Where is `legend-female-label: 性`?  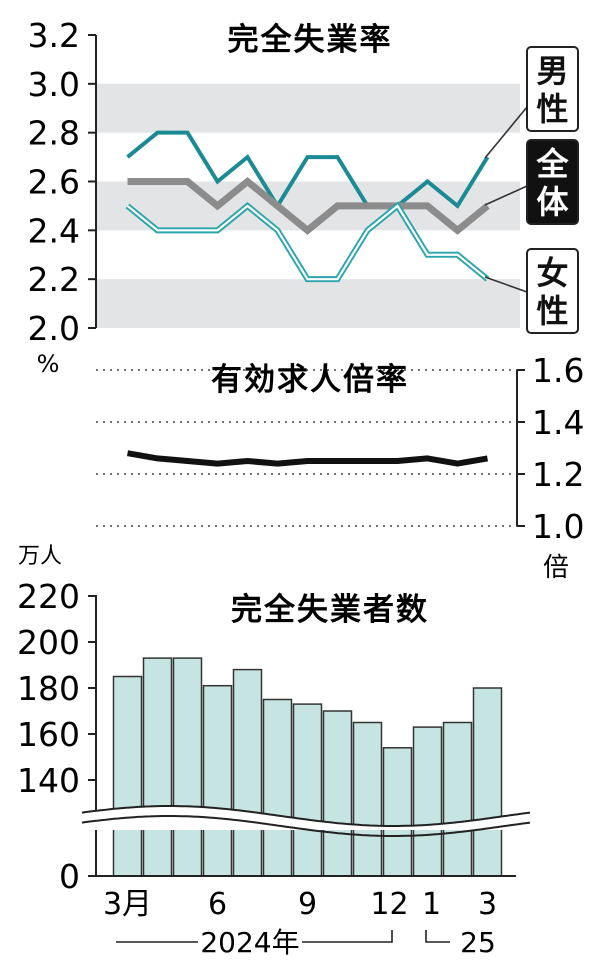 legend-female-label: 性 is located at coordinates (552, 311).